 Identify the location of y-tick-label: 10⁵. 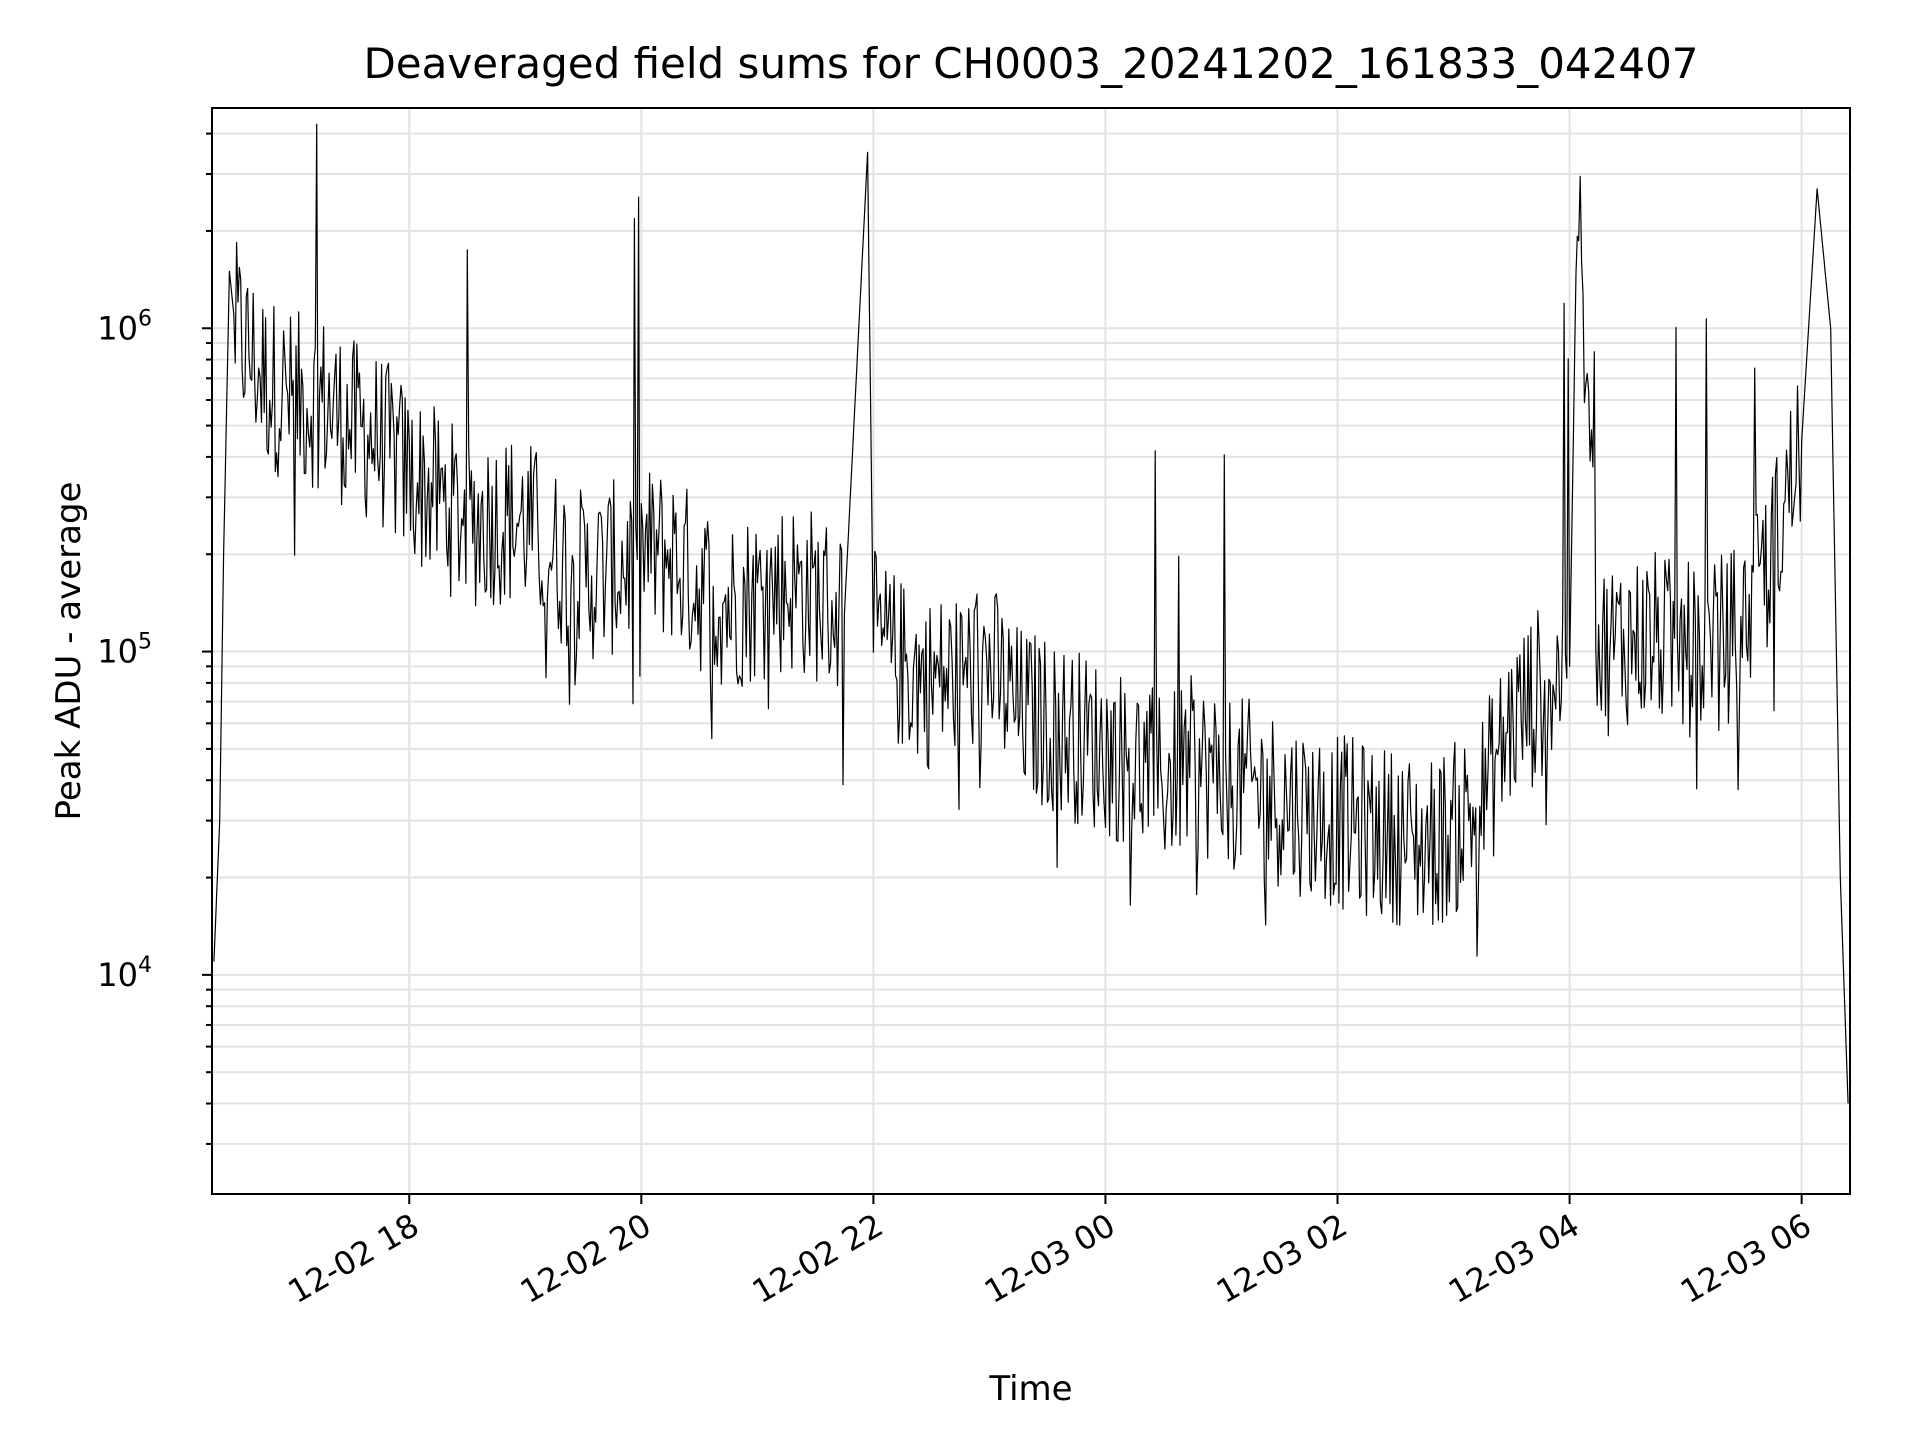
(124, 650).